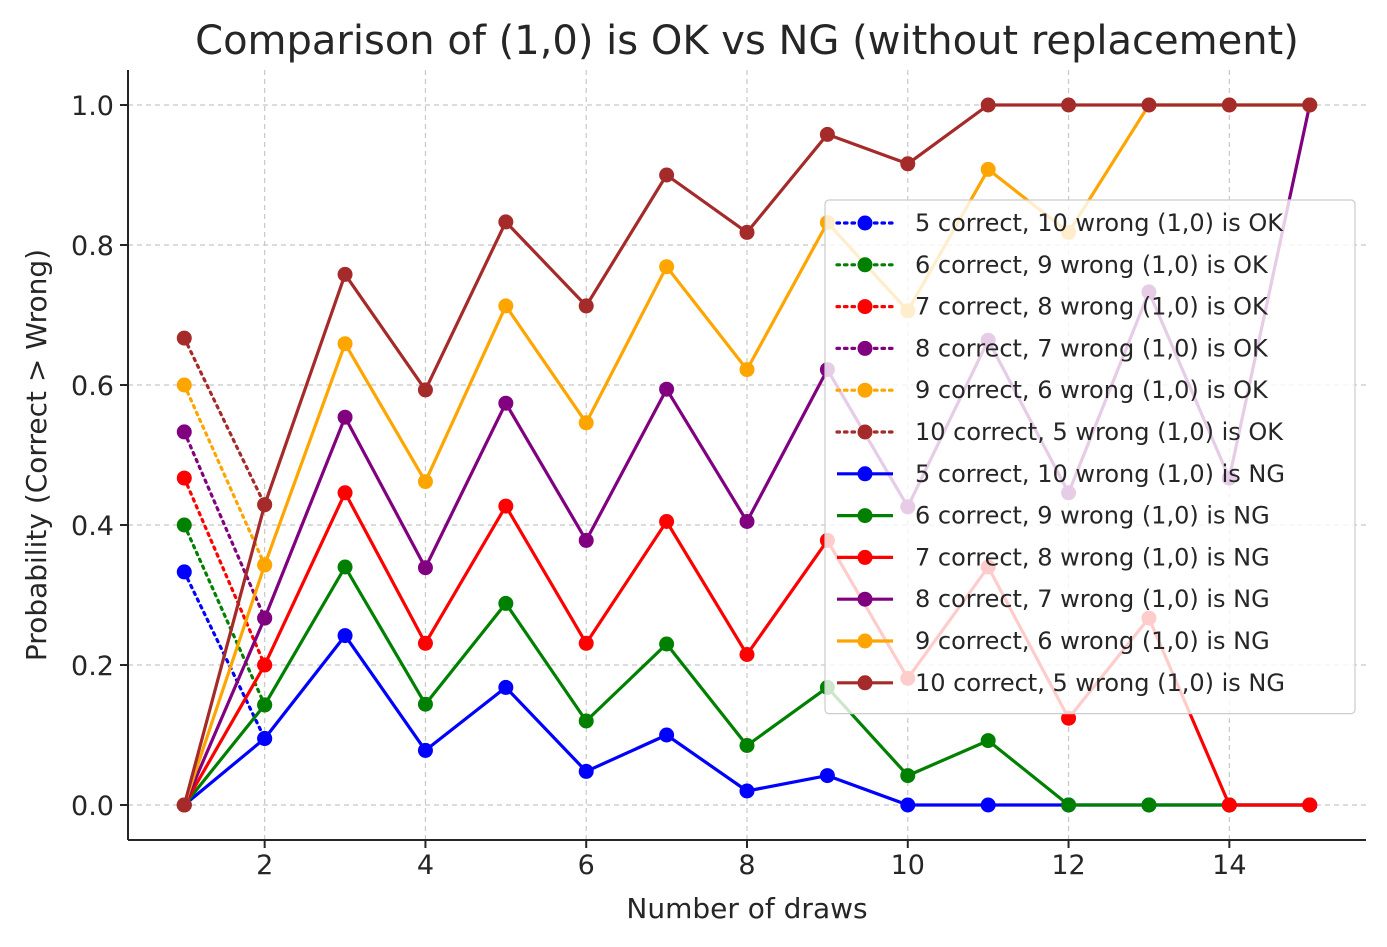 This screenshot has width=1387, height=947. I want to click on x-tick-label: 8, so click(746, 865).